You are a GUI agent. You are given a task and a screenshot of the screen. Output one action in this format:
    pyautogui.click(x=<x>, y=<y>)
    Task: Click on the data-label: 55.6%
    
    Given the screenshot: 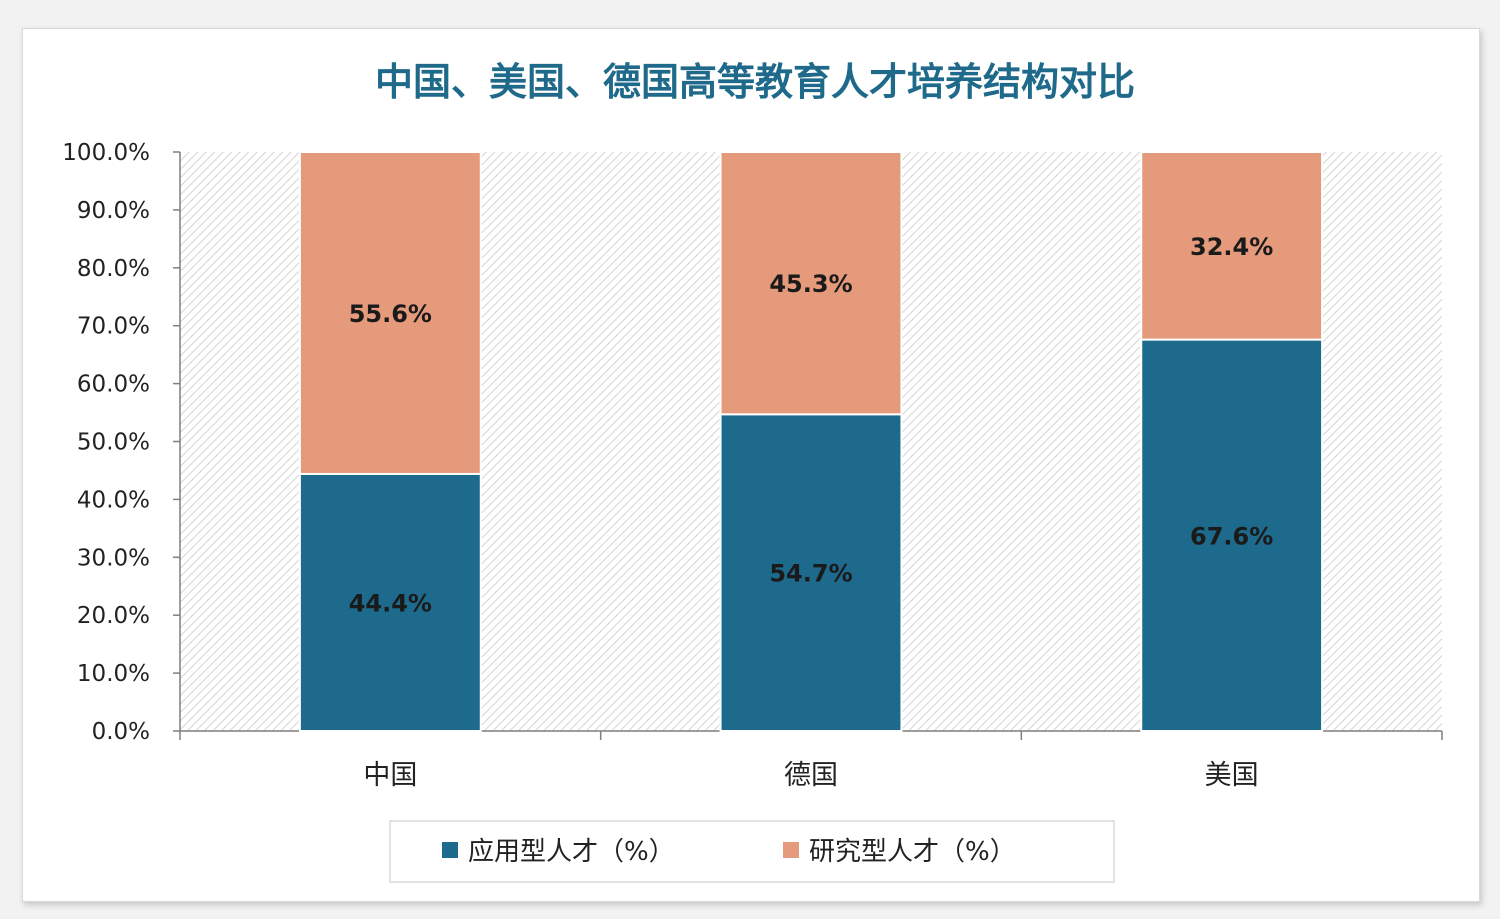 What is the action you would take?
    pyautogui.click(x=390, y=314)
    